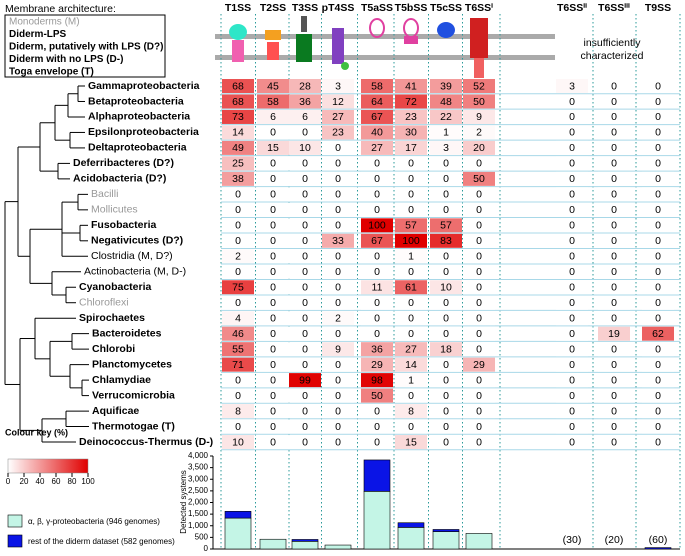 The height and width of the screenshot is (556, 685). I want to click on colour-key-label: 40, so click(40, 481).